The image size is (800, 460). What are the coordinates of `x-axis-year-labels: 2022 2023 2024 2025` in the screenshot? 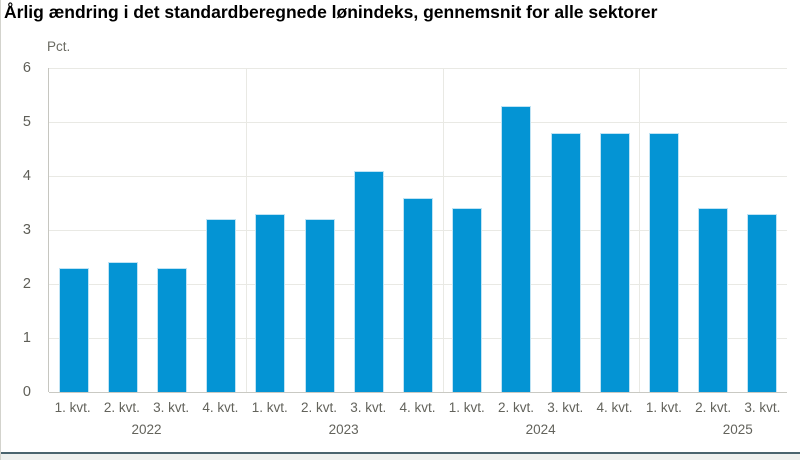 It's located at (417, 430).